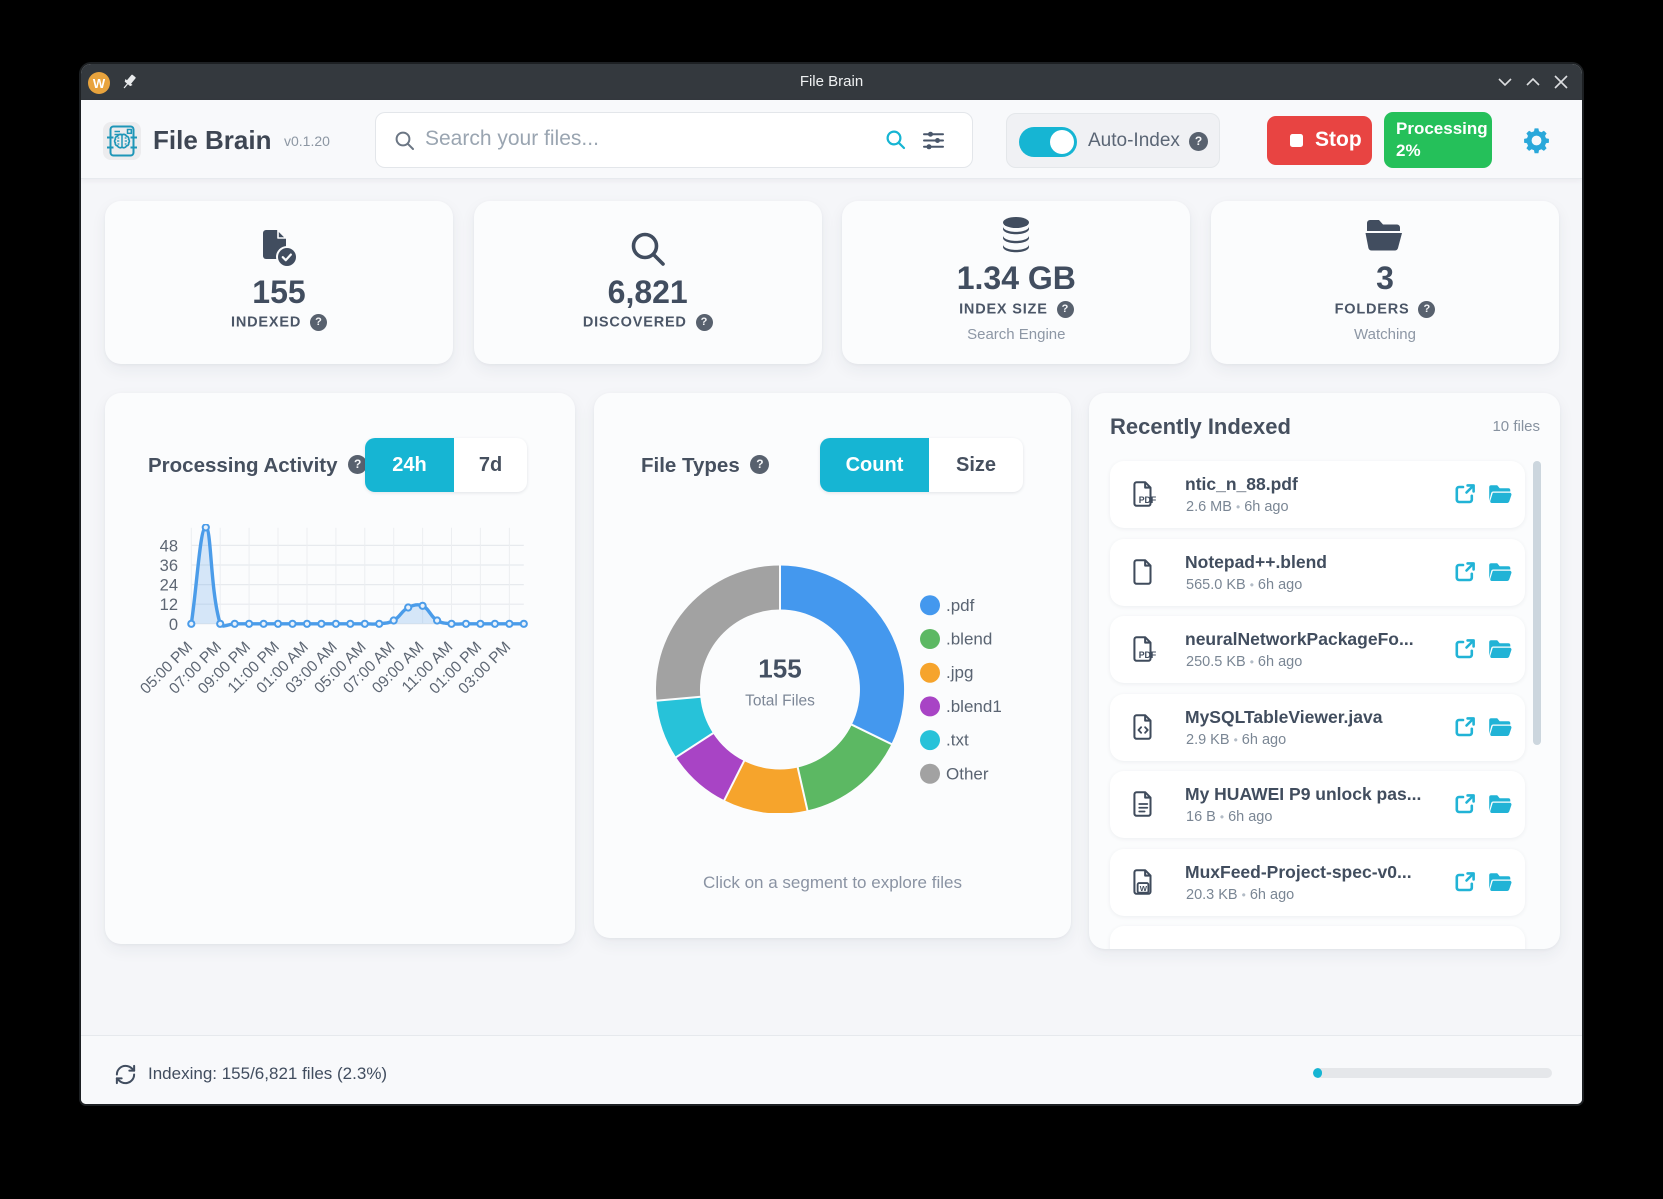 The height and width of the screenshot is (1199, 1663). What do you see at coordinates (957, 740) in the screenshot?
I see `svg-text: .txt` at bounding box center [957, 740].